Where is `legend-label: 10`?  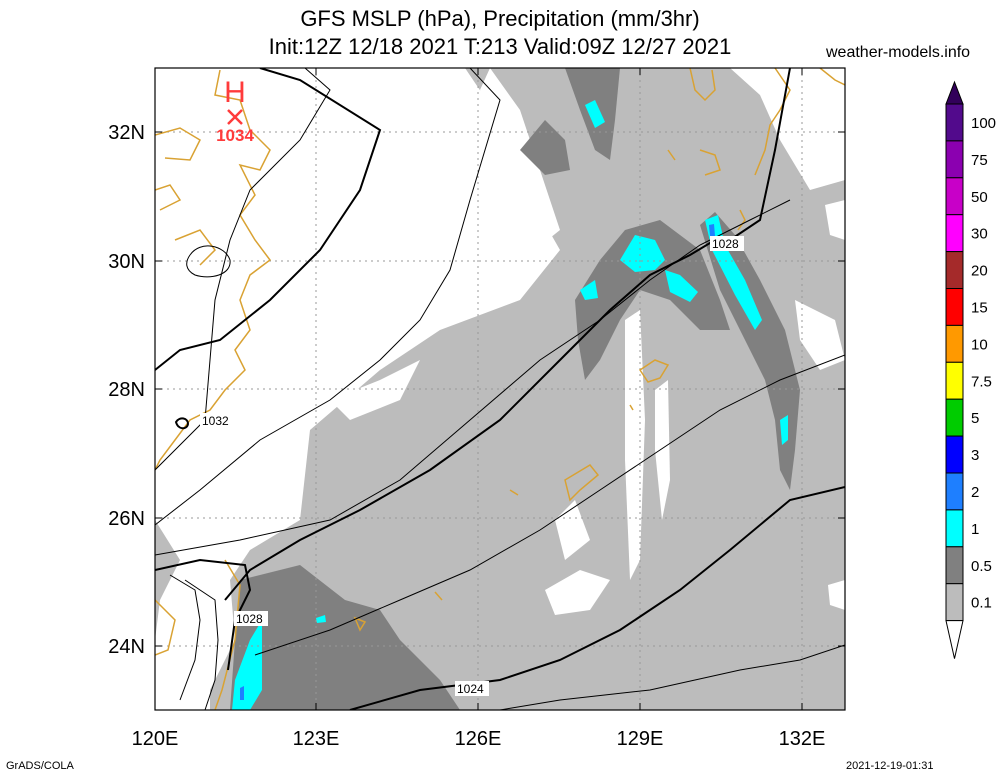 legend-label: 10 is located at coordinates (979, 344).